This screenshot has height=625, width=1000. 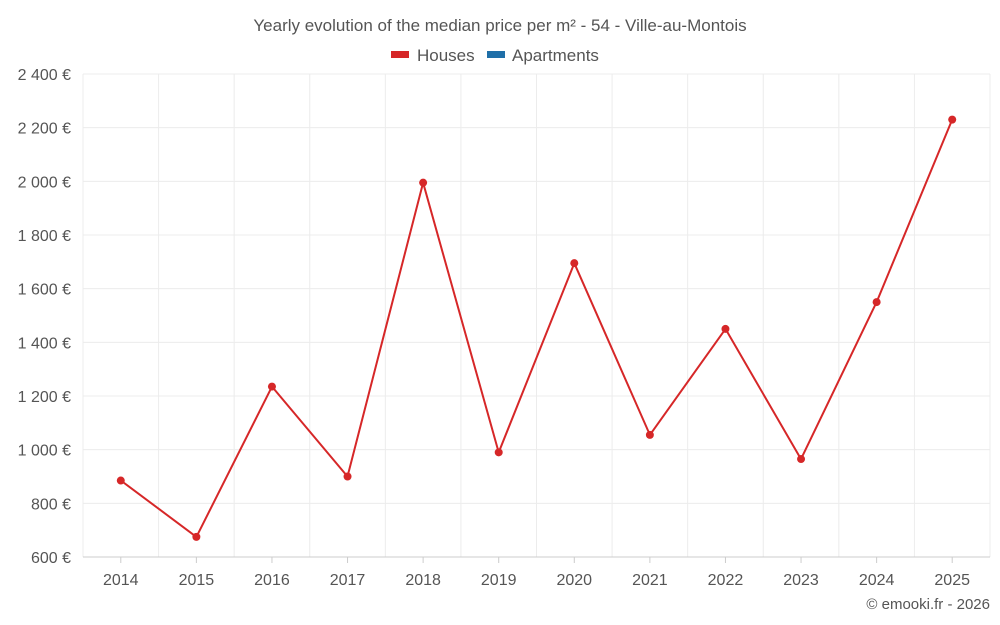 I want to click on x-tick-label: 2017, so click(x=348, y=580).